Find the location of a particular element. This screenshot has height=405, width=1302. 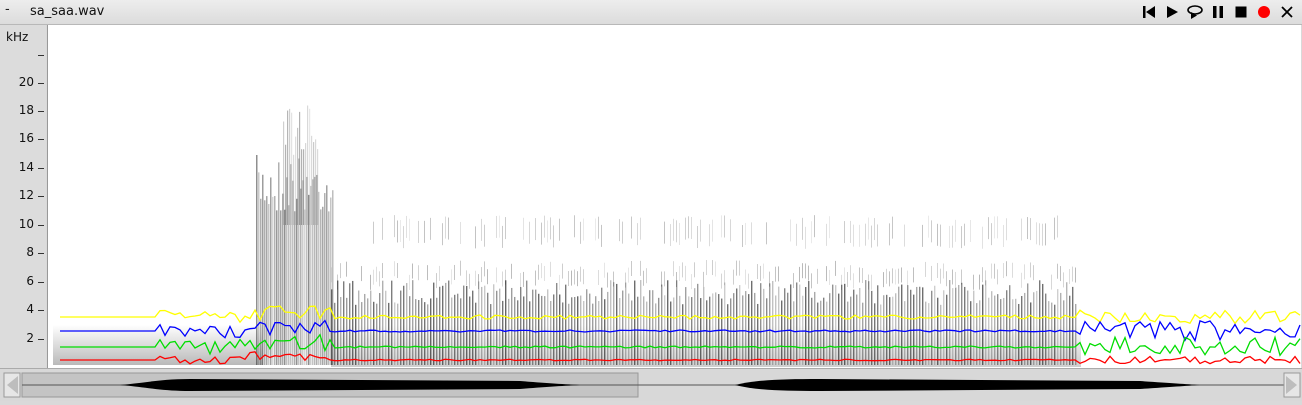

loop-play-icon is located at coordinates (1195, 12).